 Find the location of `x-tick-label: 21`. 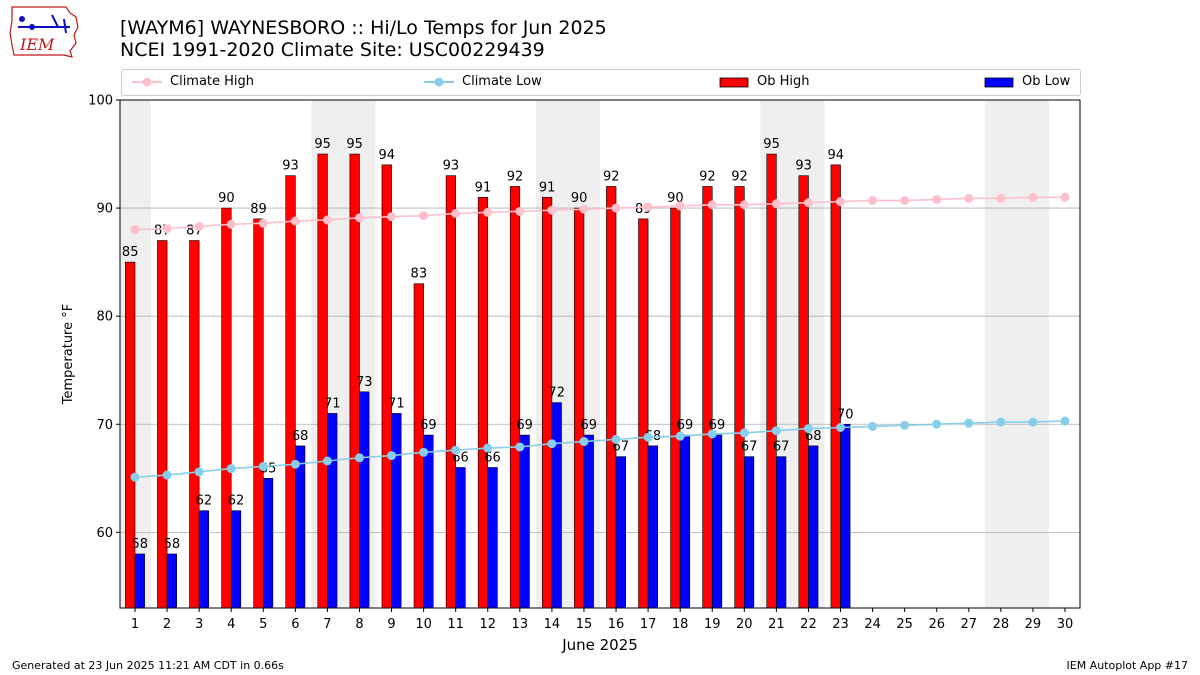

x-tick-label: 21 is located at coordinates (776, 624).